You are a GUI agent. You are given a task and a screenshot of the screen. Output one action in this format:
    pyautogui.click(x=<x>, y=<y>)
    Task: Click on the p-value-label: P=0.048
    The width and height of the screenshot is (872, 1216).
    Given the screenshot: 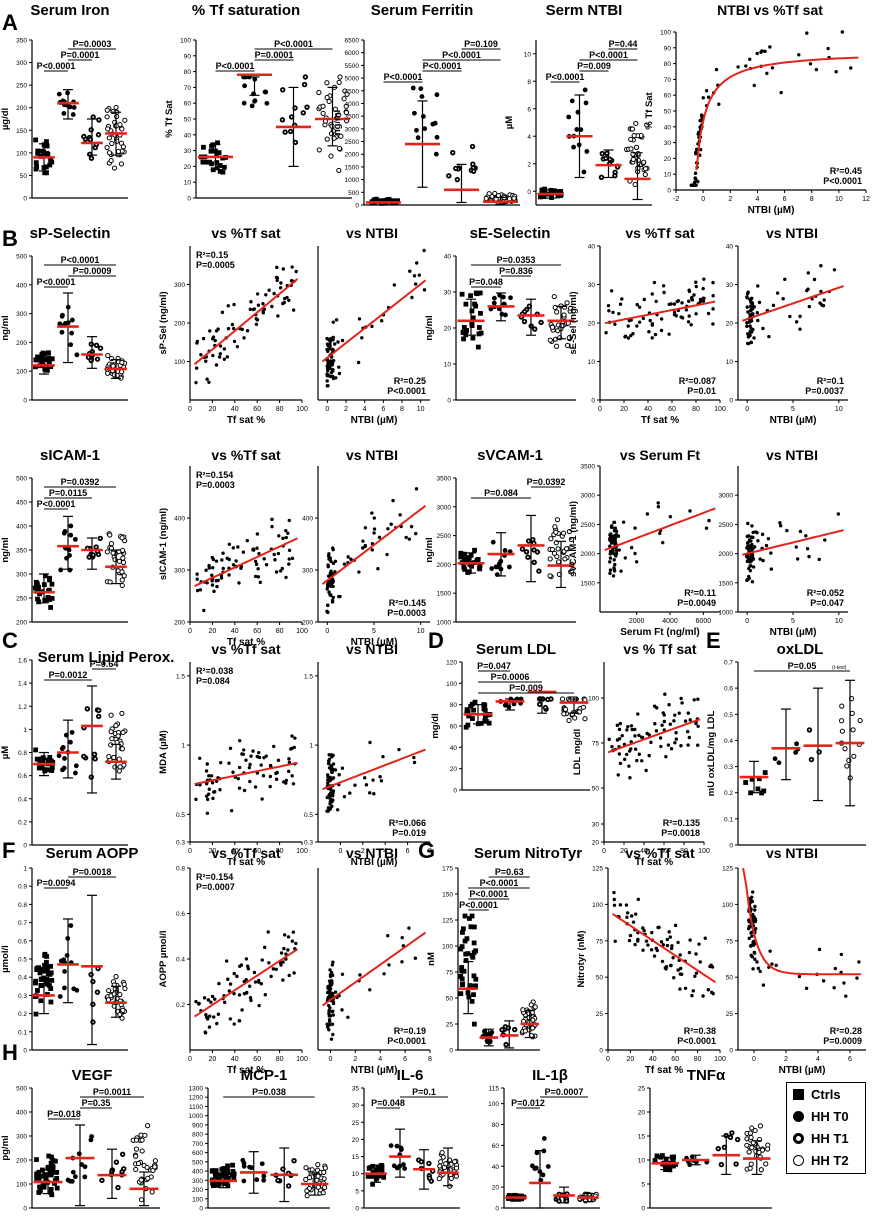 What is the action you would take?
    pyautogui.click(x=486, y=282)
    